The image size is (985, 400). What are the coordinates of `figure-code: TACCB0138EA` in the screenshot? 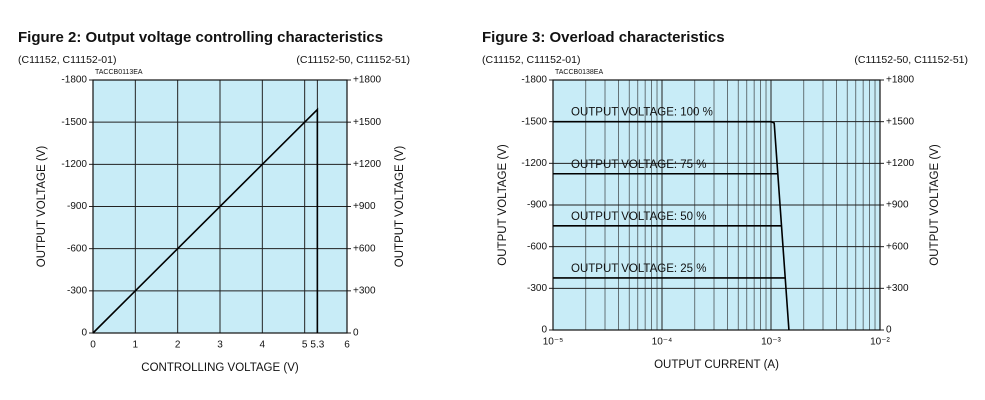 It's located at (579, 72).